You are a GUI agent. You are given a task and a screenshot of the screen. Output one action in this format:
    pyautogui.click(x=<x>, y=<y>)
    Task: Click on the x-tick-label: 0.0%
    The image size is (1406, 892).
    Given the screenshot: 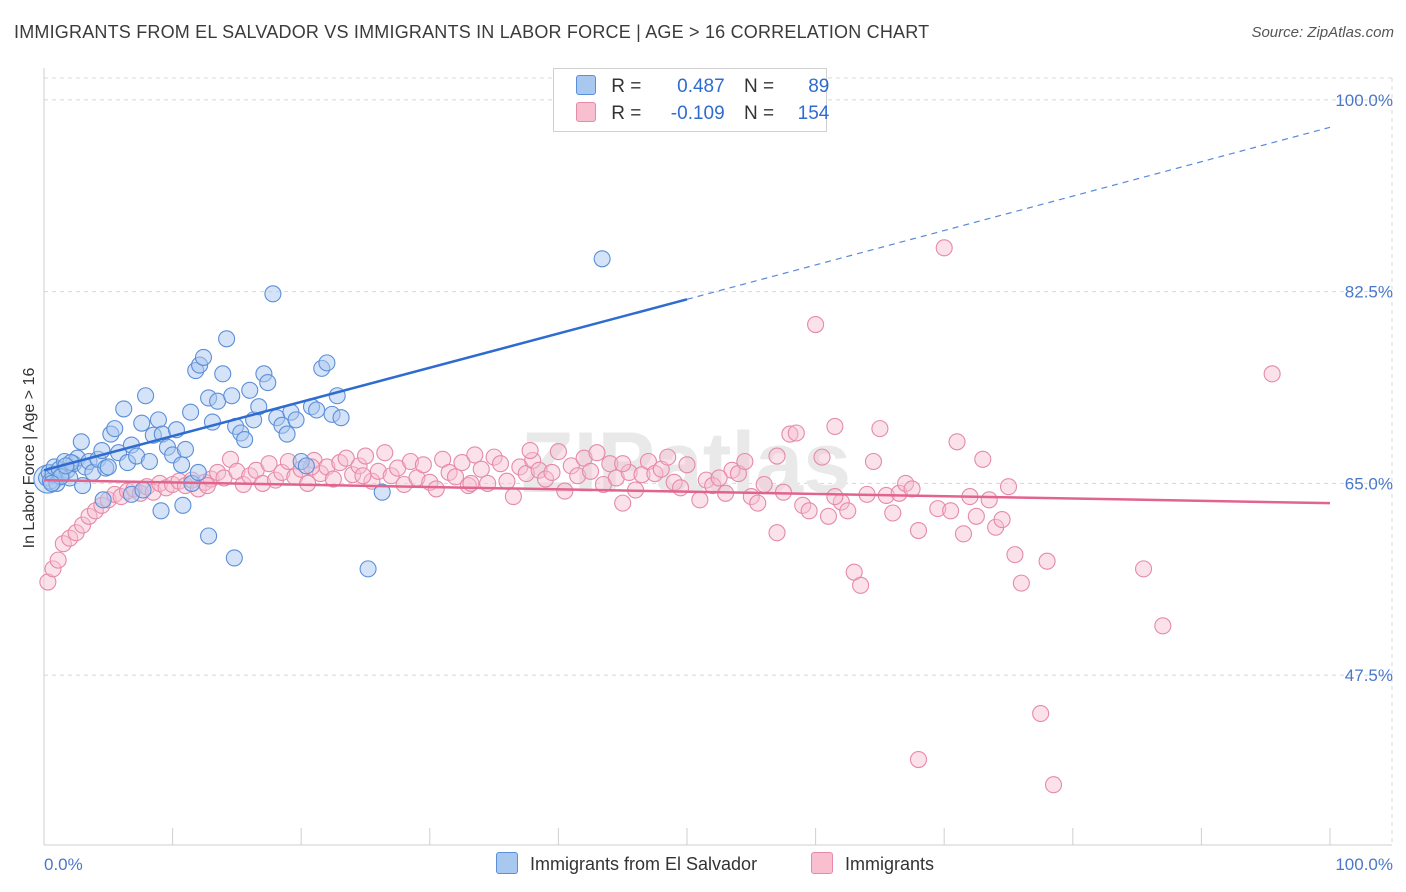 What is the action you would take?
    pyautogui.click(x=63, y=864)
    